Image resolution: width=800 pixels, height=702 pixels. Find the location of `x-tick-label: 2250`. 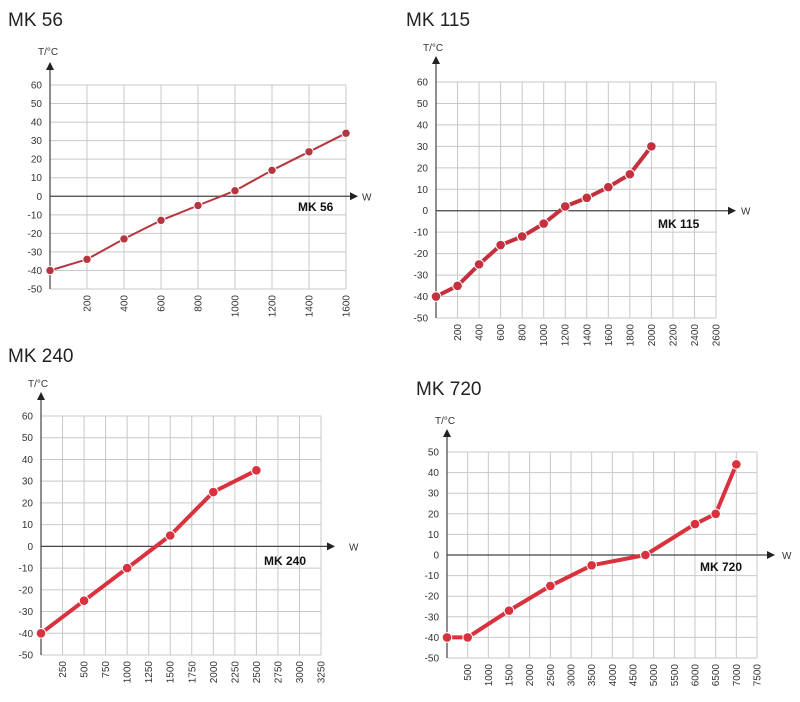

x-tick-label: 2250 is located at coordinates (235, 672).